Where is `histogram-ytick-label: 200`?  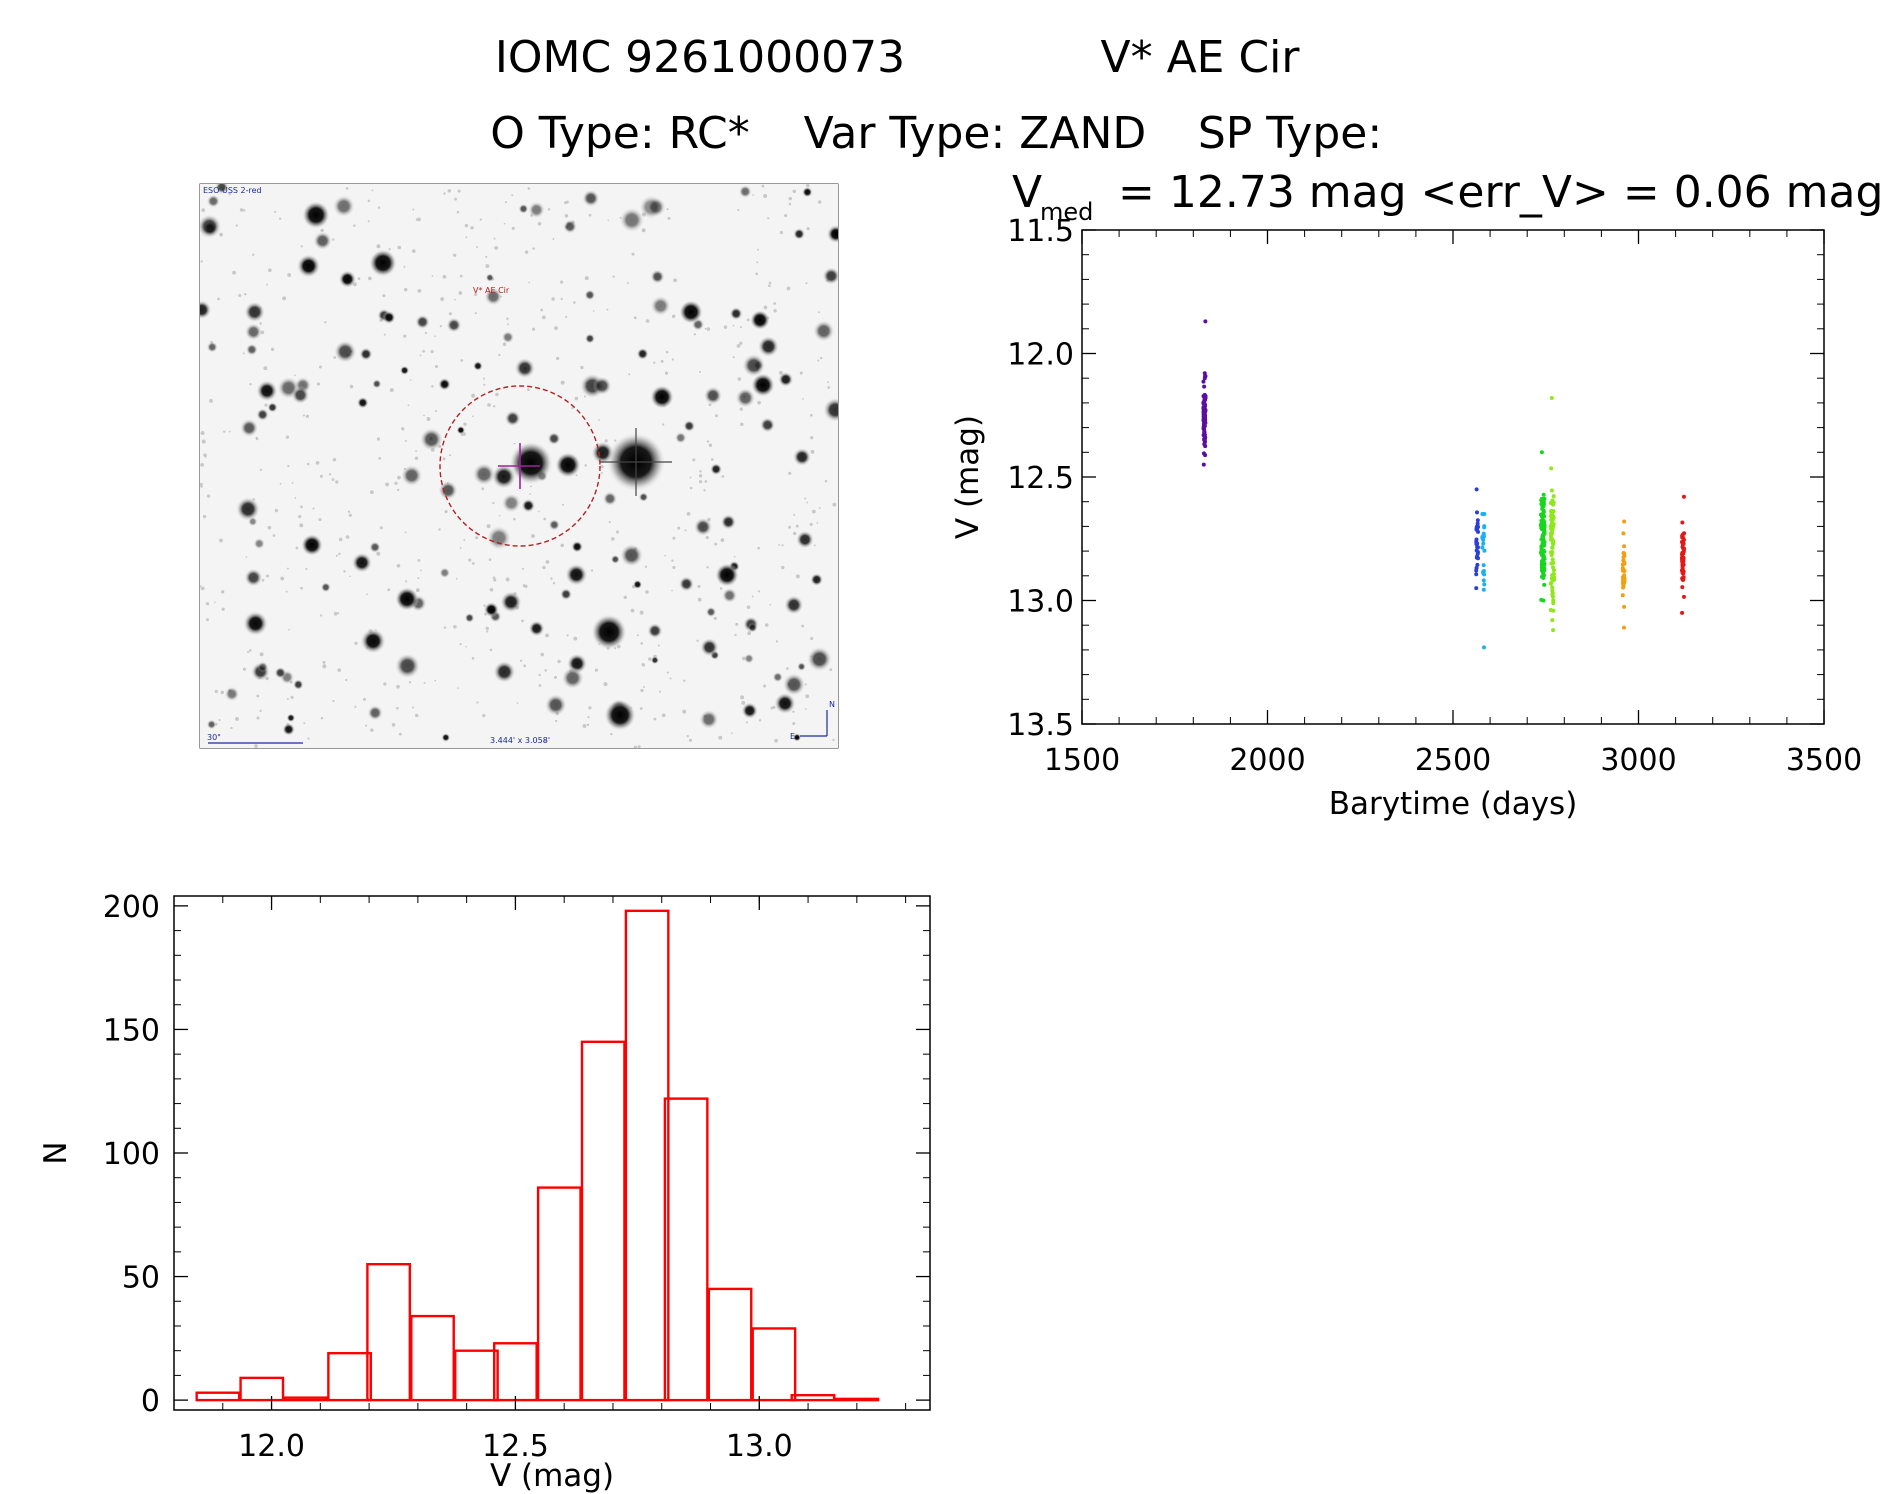 histogram-ytick-label: 200 is located at coordinates (131, 907).